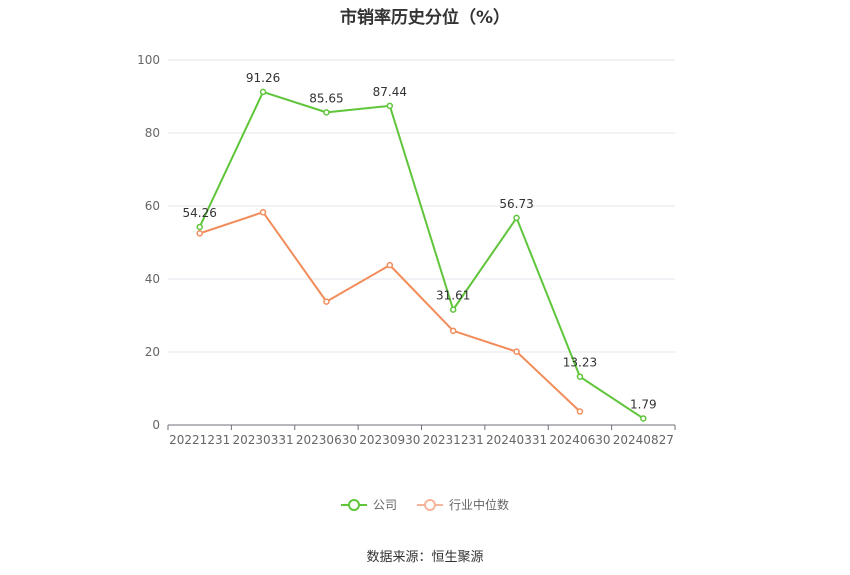 The image size is (850, 575). I want to click on x-tick-label: 20221231, so click(199, 440).